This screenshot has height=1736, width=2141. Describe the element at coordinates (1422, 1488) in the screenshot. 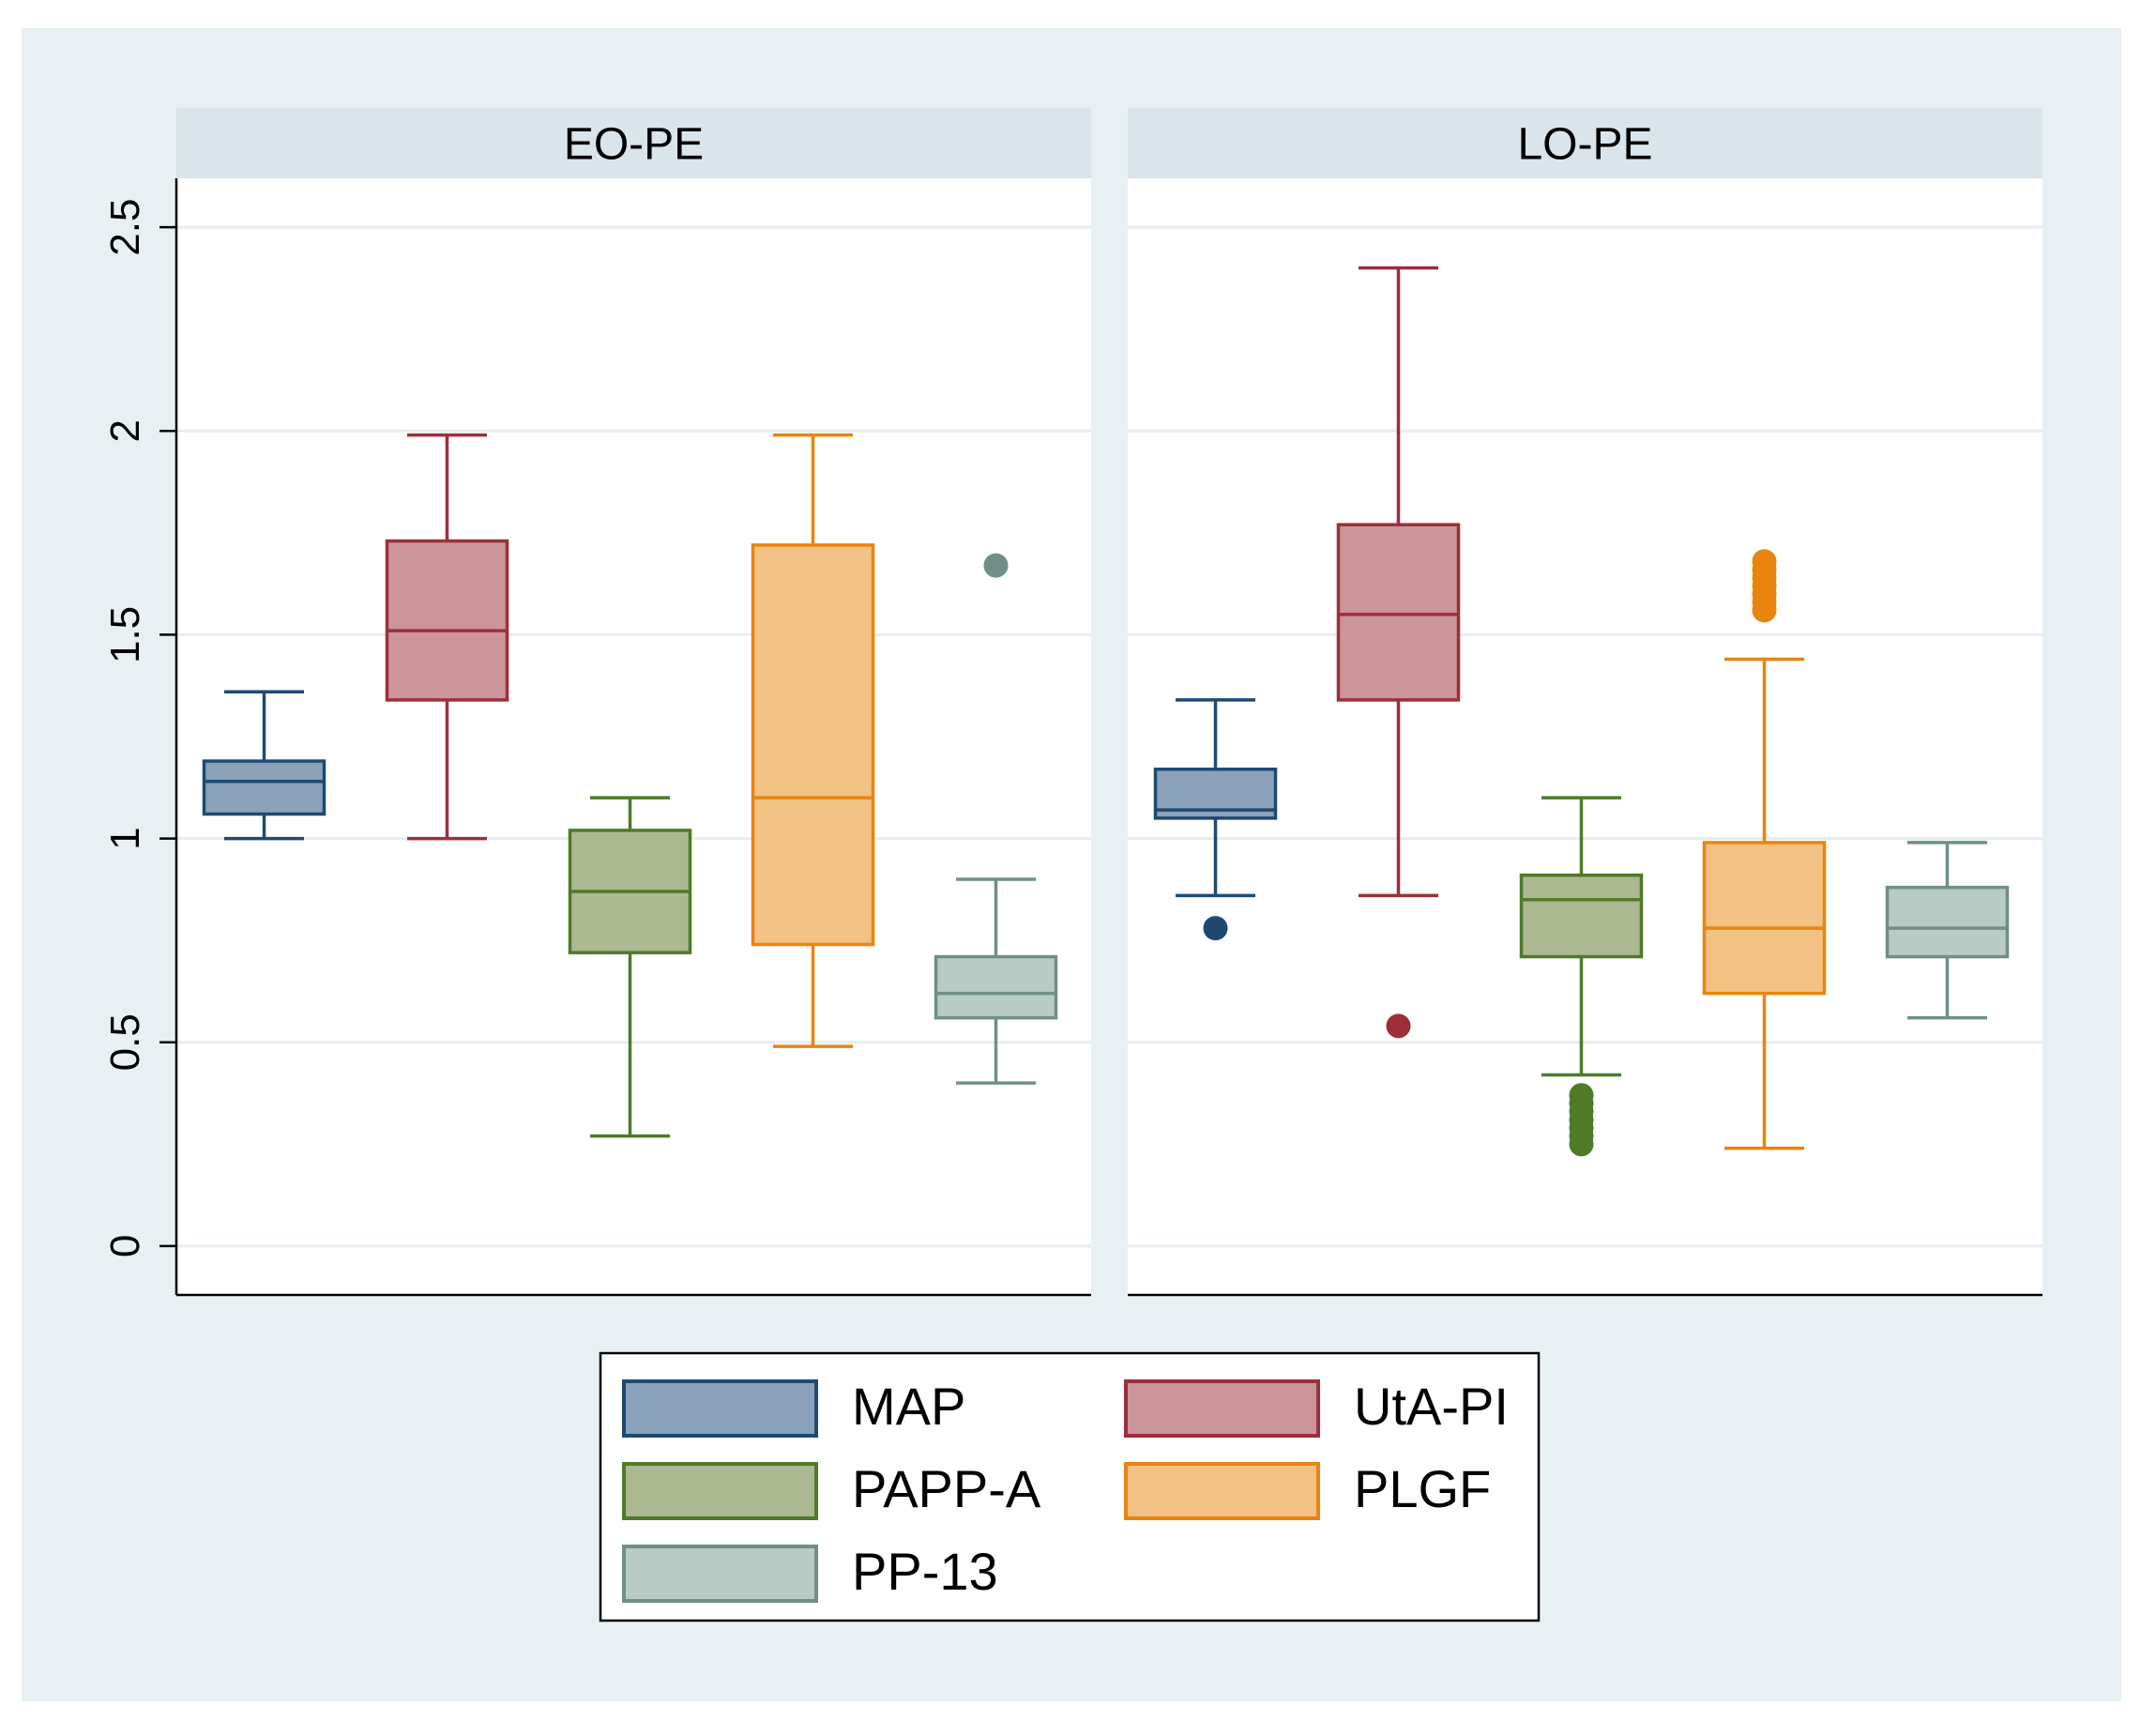

I see `legend-label: PLGF` at that location.